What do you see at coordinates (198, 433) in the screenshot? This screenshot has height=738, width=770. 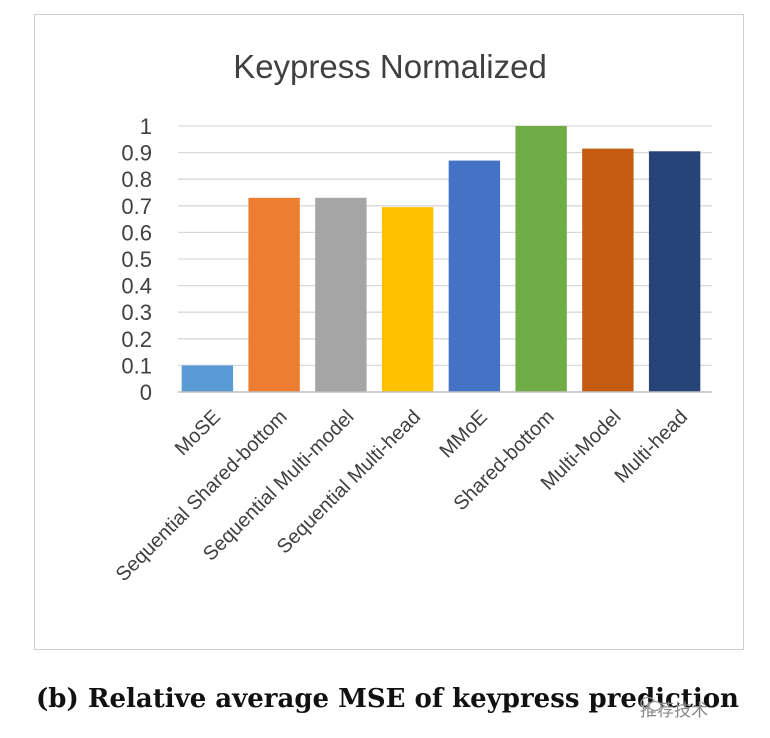 I see `x-tick-label: MoSE` at bounding box center [198, 433].